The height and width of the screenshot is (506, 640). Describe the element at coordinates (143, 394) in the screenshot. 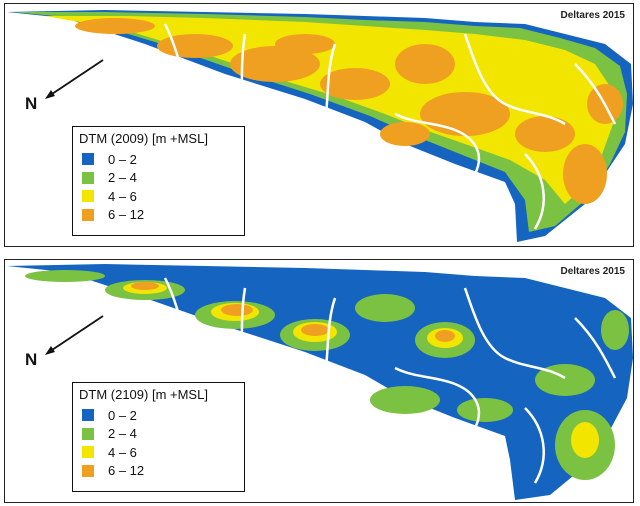

I see `legend-title: DTM (2109) [m +MSL]` at that location.